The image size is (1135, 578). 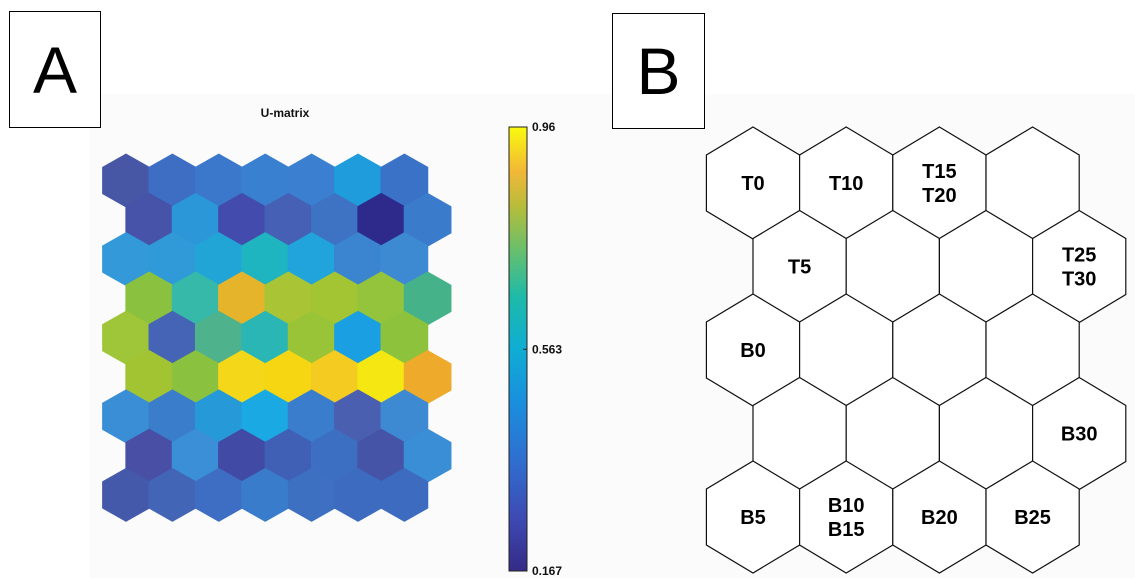 I want to click on som-cell-label: T10, so click(x=846, y=184).